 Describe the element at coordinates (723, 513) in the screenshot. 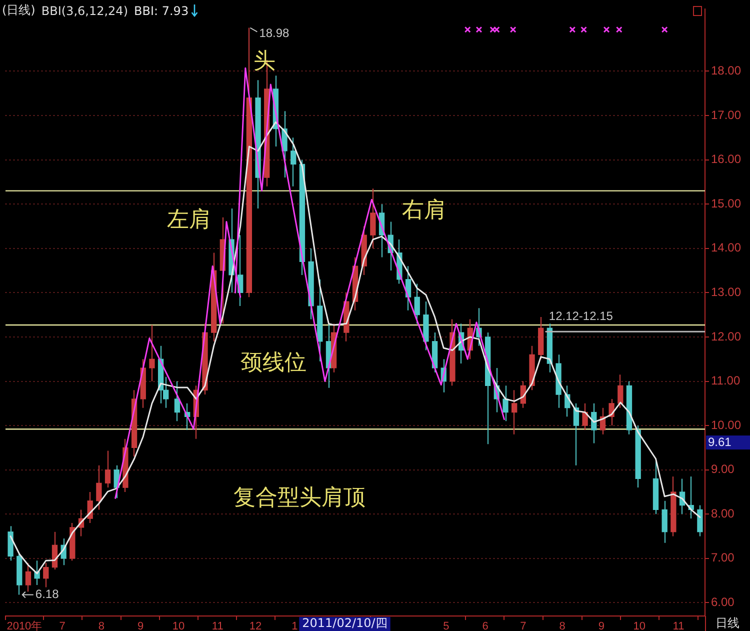

I see `y-tick-label: 8.00` at that location.